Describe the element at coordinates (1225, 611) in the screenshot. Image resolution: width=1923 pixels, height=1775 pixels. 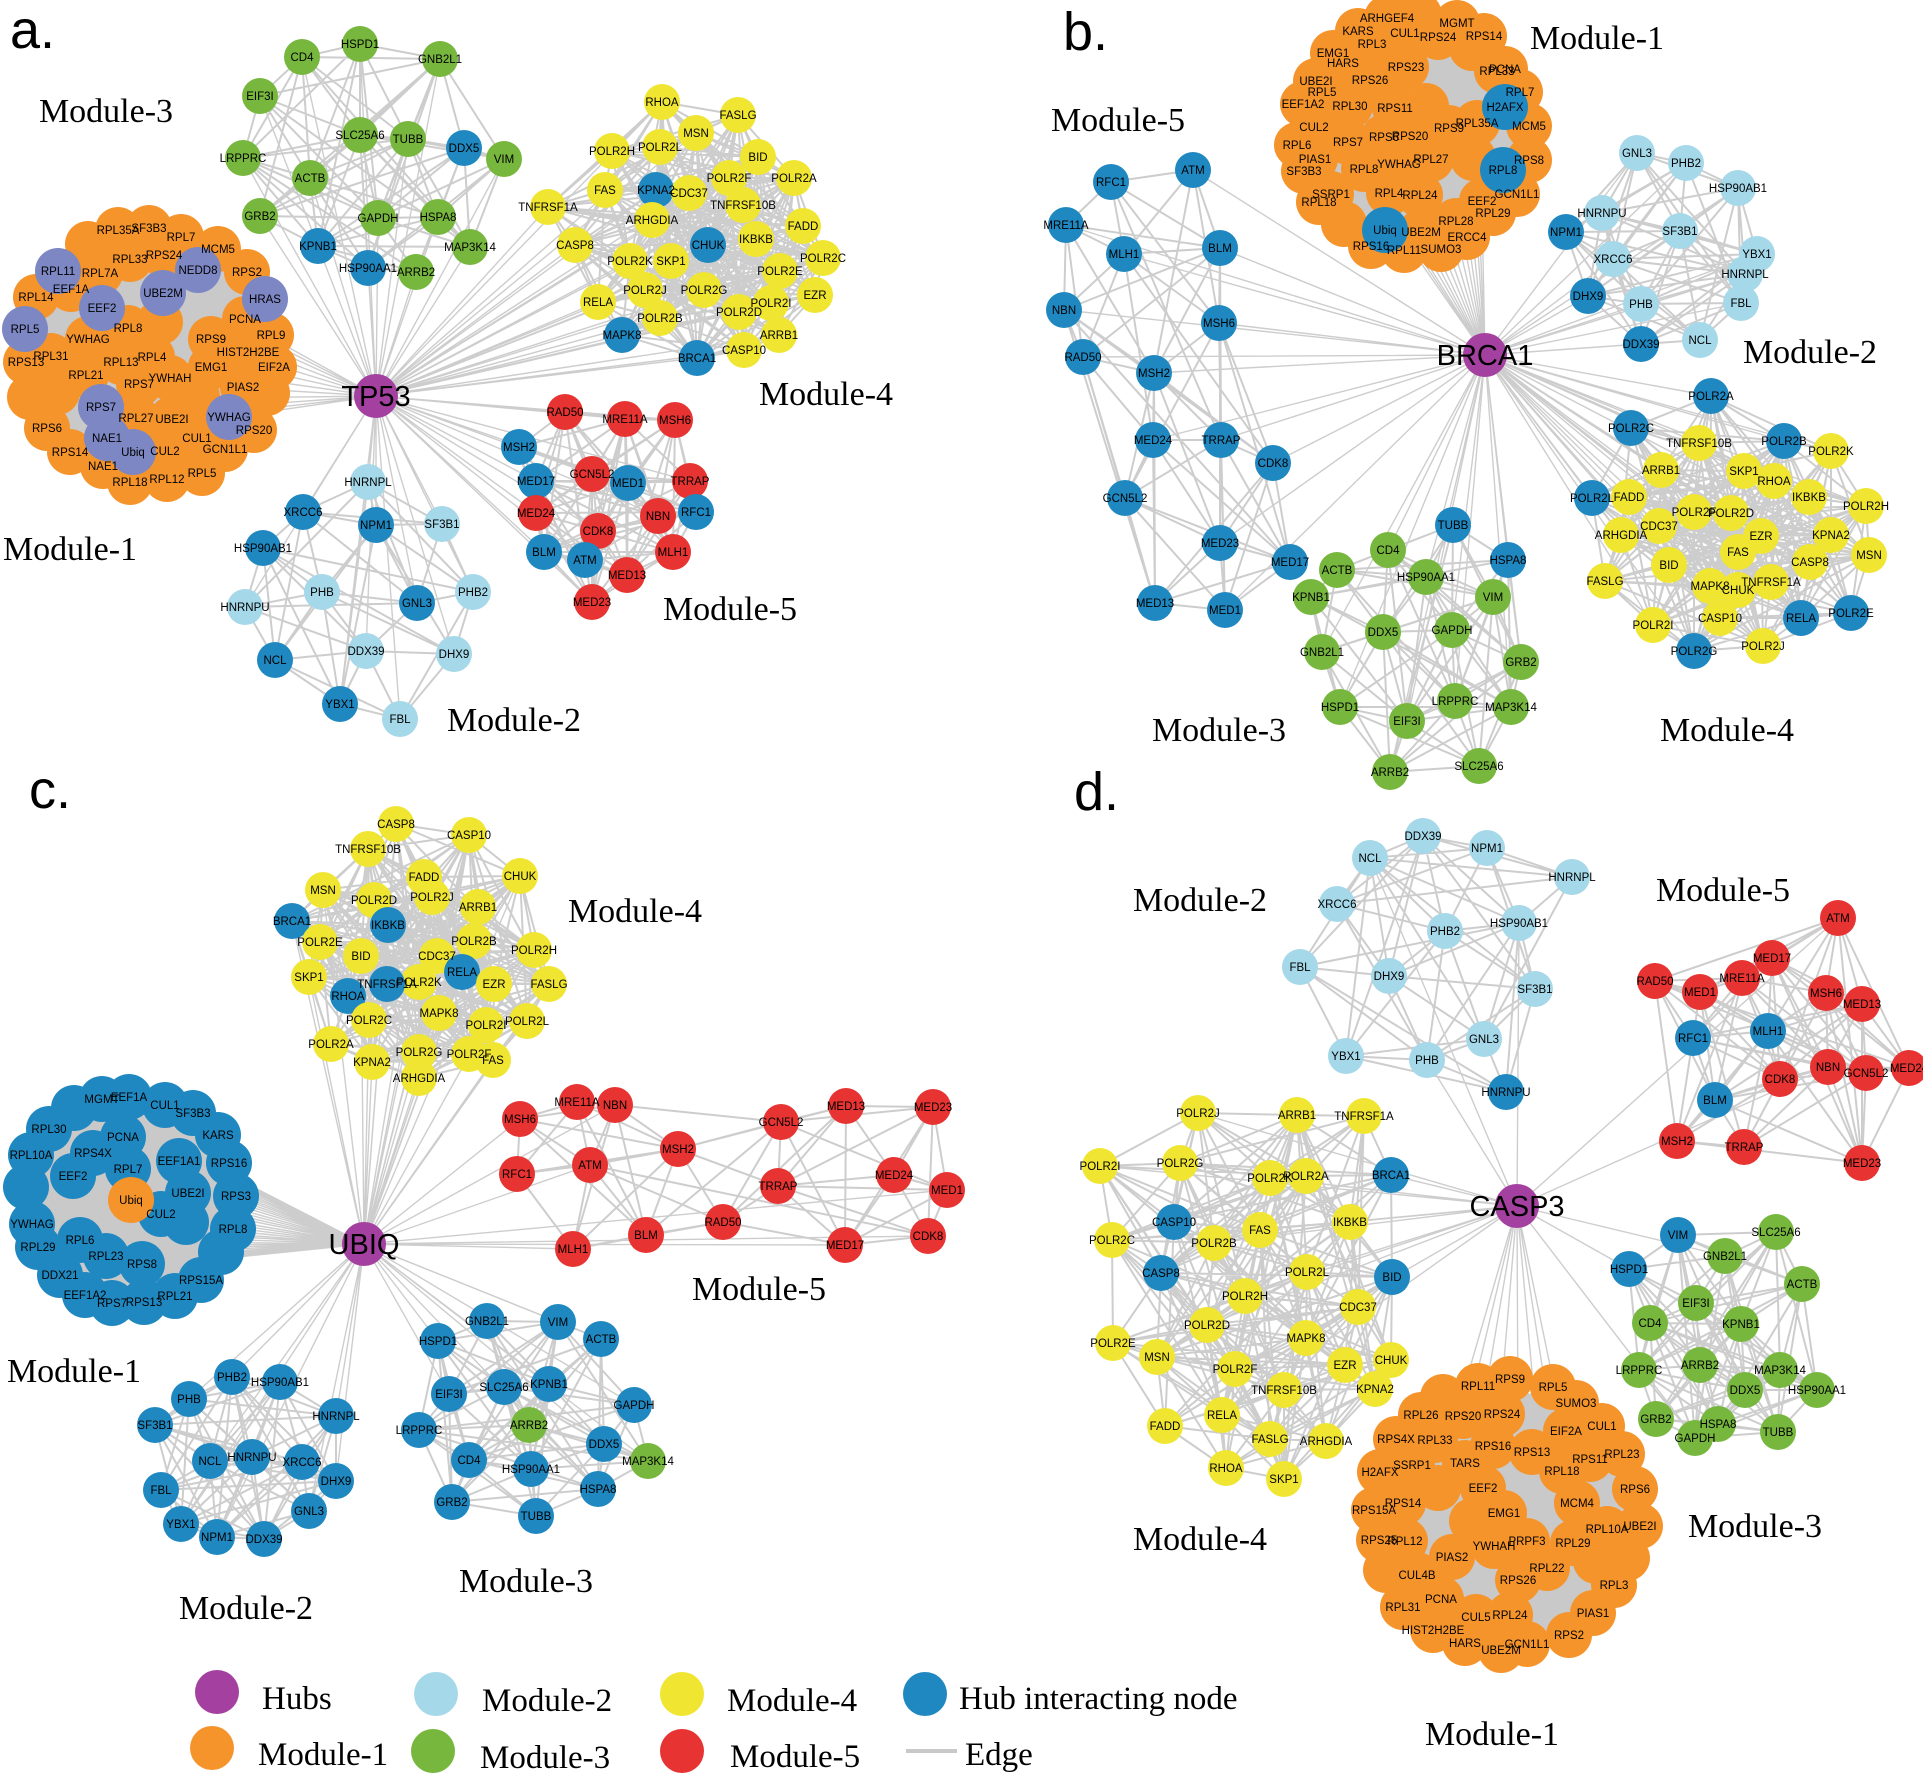
I see `svg-text: MED1` at that location.